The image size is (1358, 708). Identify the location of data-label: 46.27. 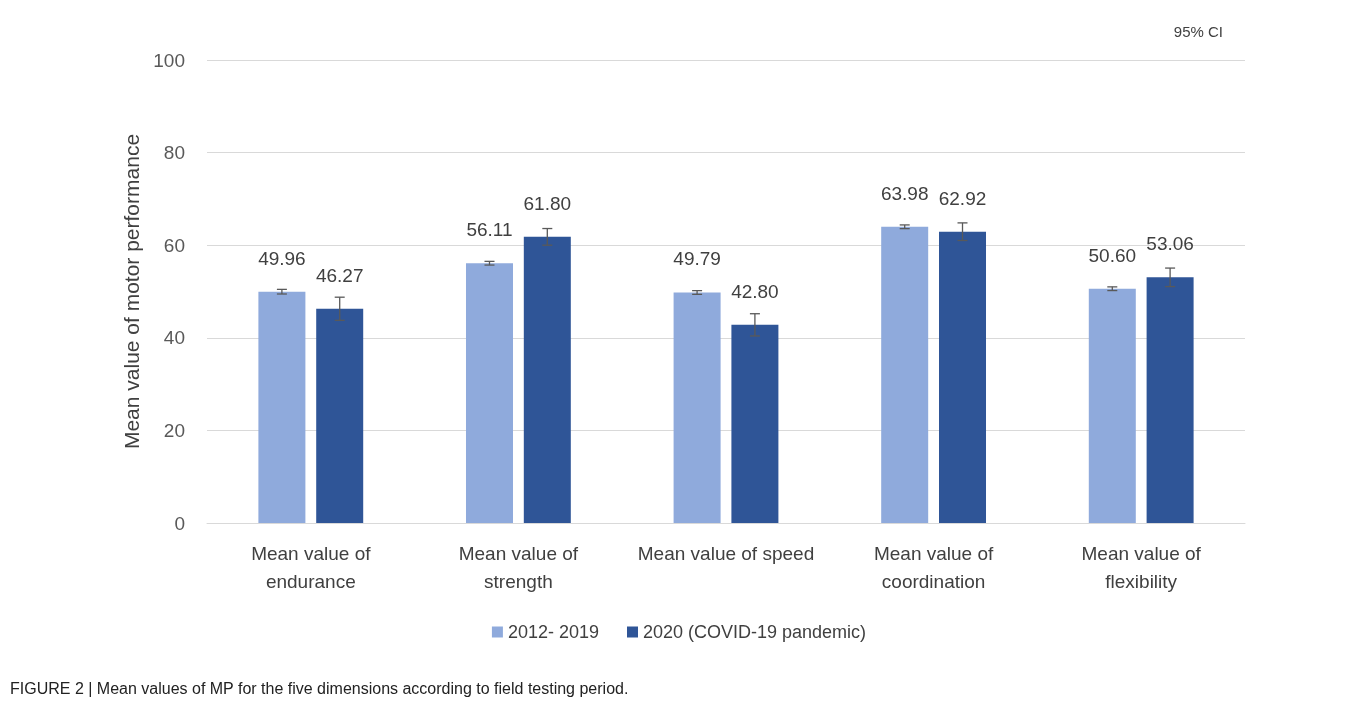
(339, 275).